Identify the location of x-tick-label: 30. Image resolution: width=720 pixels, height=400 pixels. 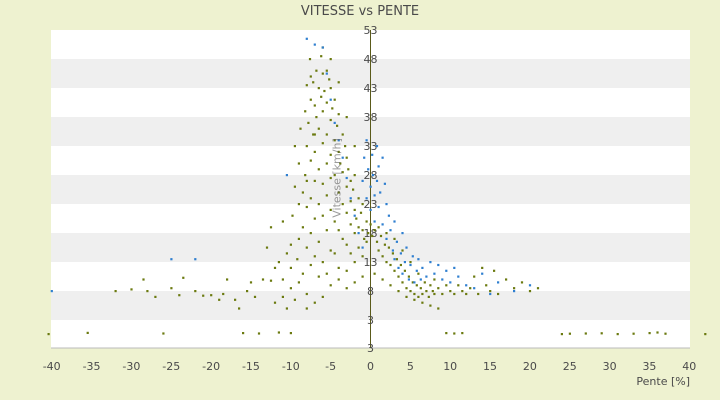
(610, 366).